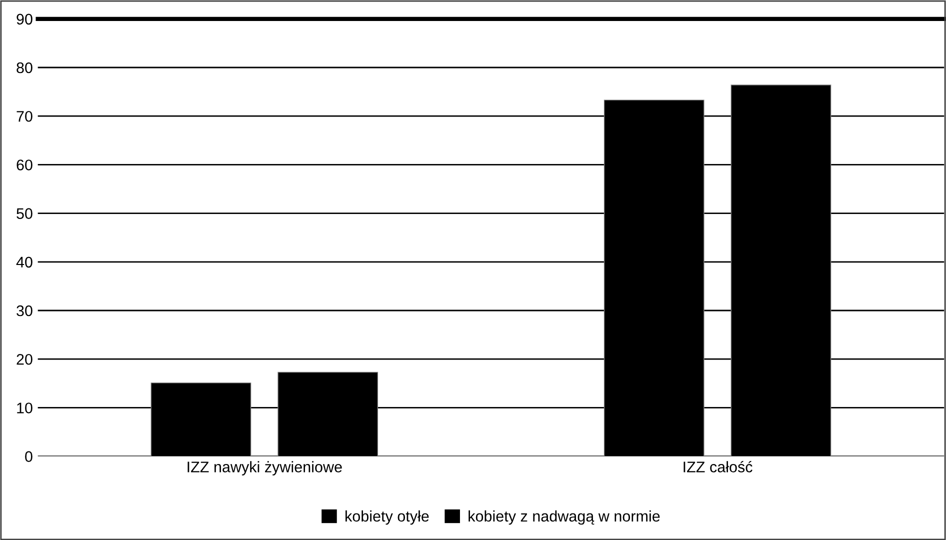 The image size is (946, 540). What do you see at coordinates (24, 262) in the screenshot?
I see `y-tick-label: 40` at bounding box center [24, 262].